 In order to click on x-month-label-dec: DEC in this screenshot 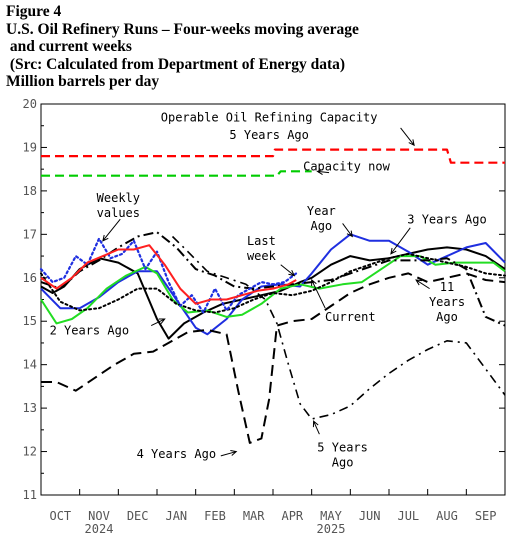, I will do `click(138, 516)`.